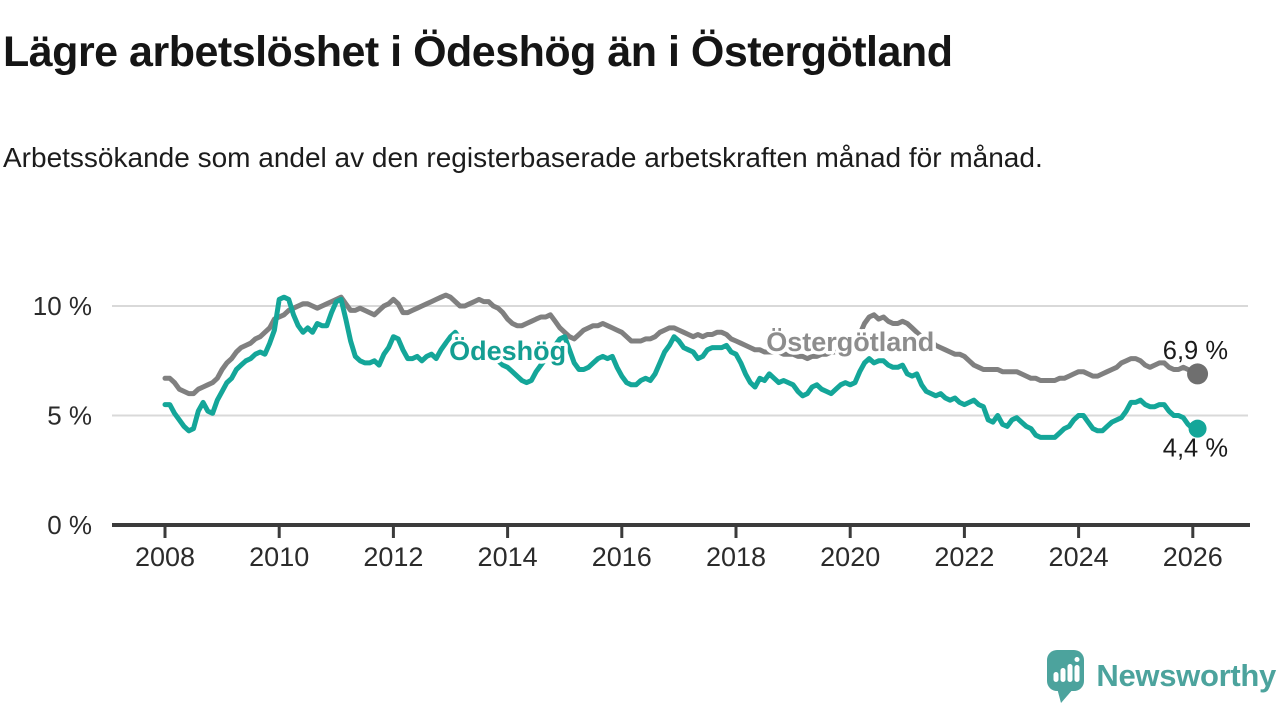 The height and width of the screenshot is (720, 1280). What do you see at coordinates (393, 557) in the screenshot?
I see `x-axis-label-2012: 2012` at bounding box center [393, 557].